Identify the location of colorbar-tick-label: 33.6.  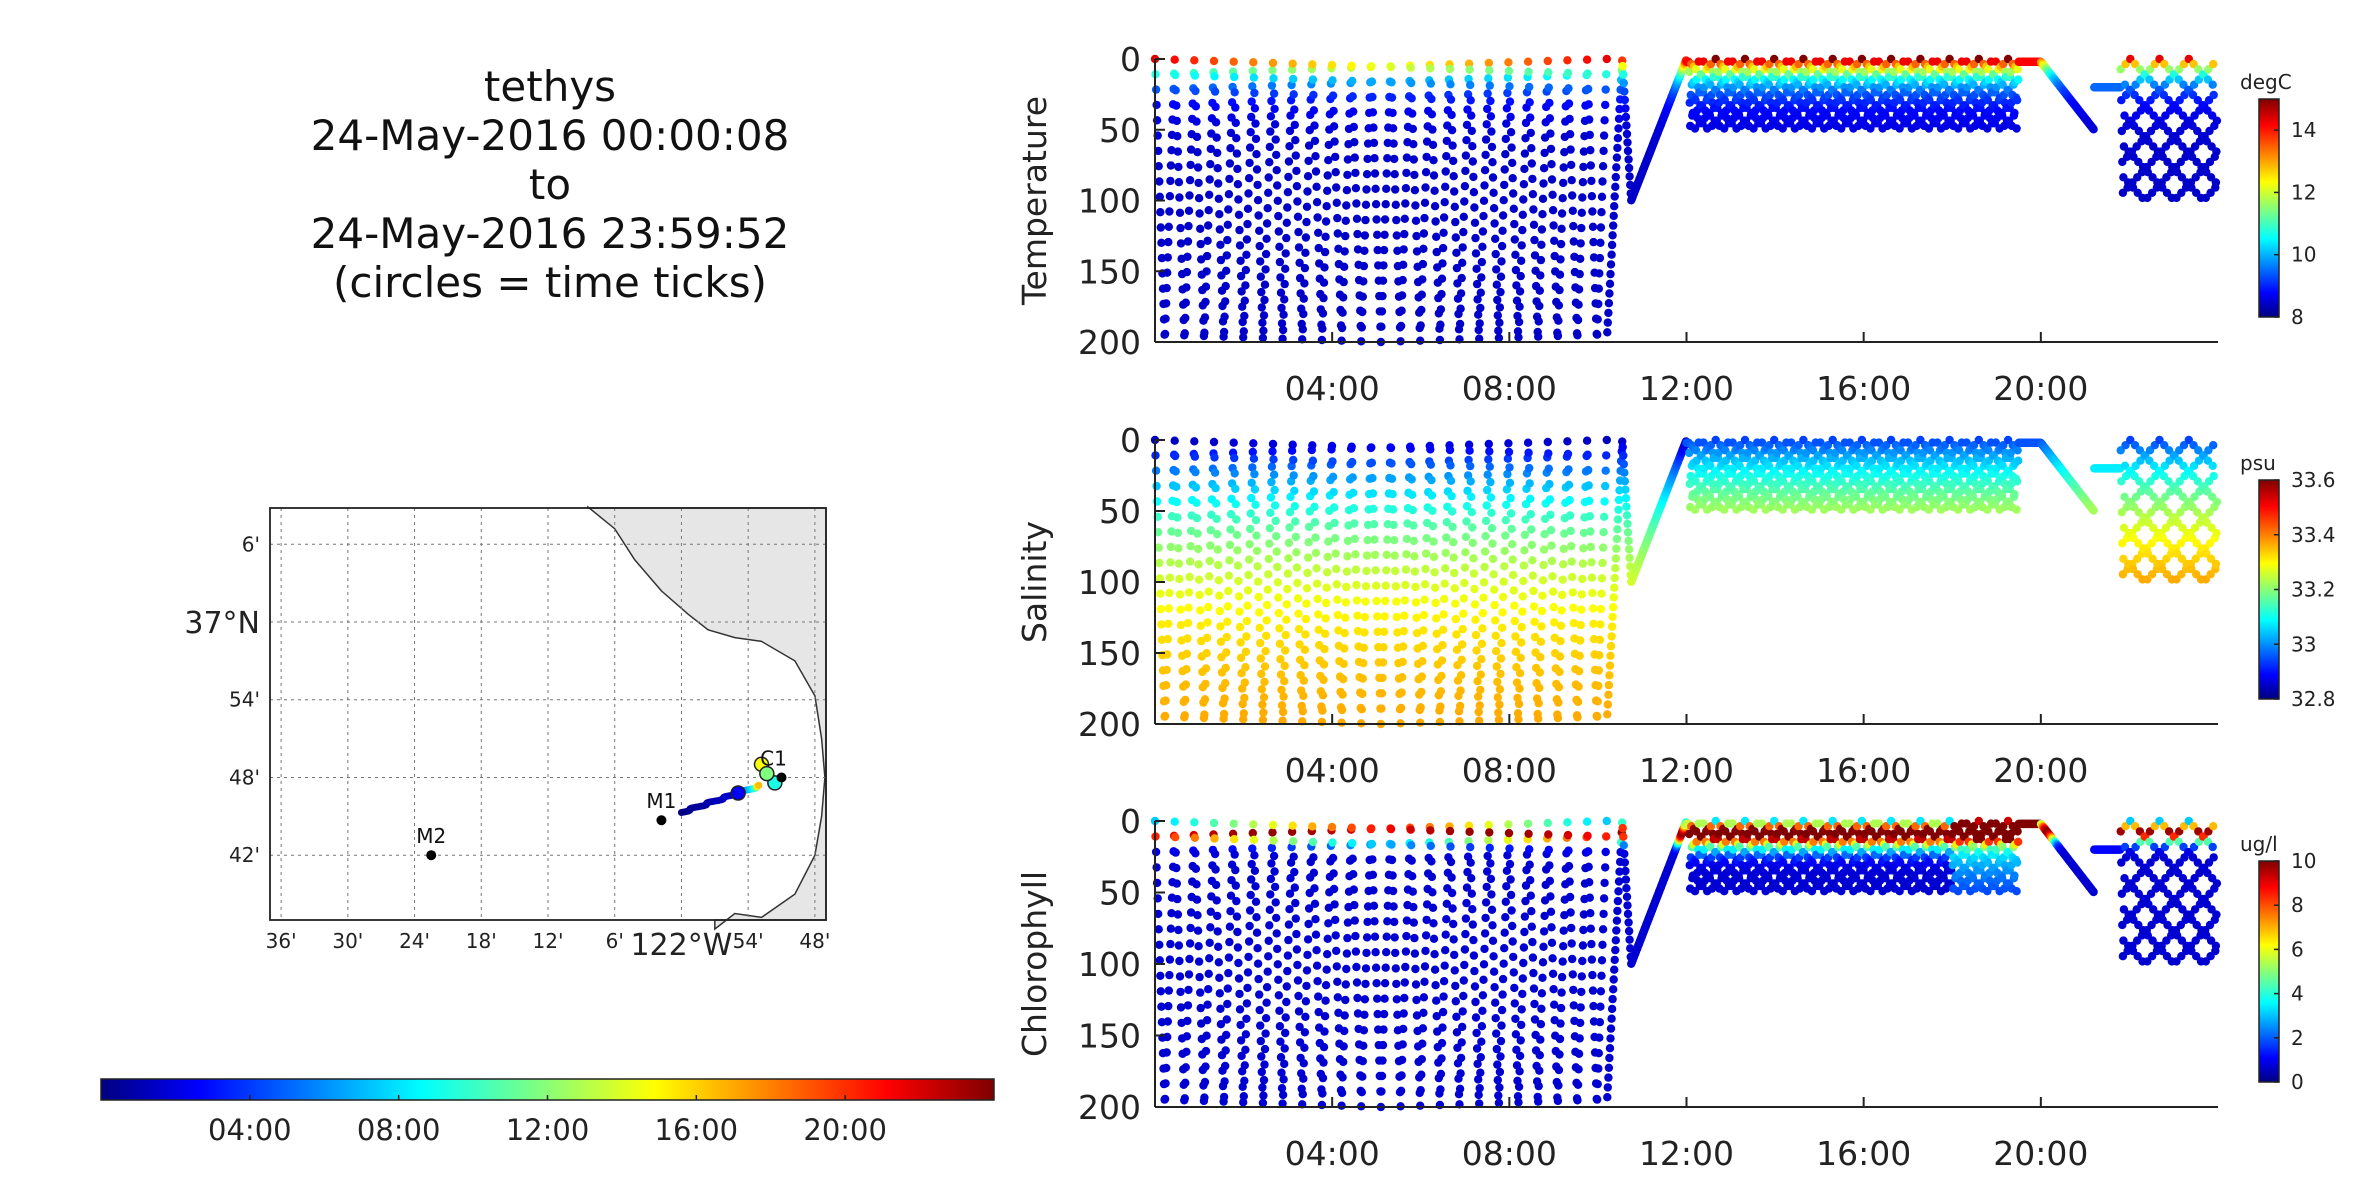
(2313, 480).